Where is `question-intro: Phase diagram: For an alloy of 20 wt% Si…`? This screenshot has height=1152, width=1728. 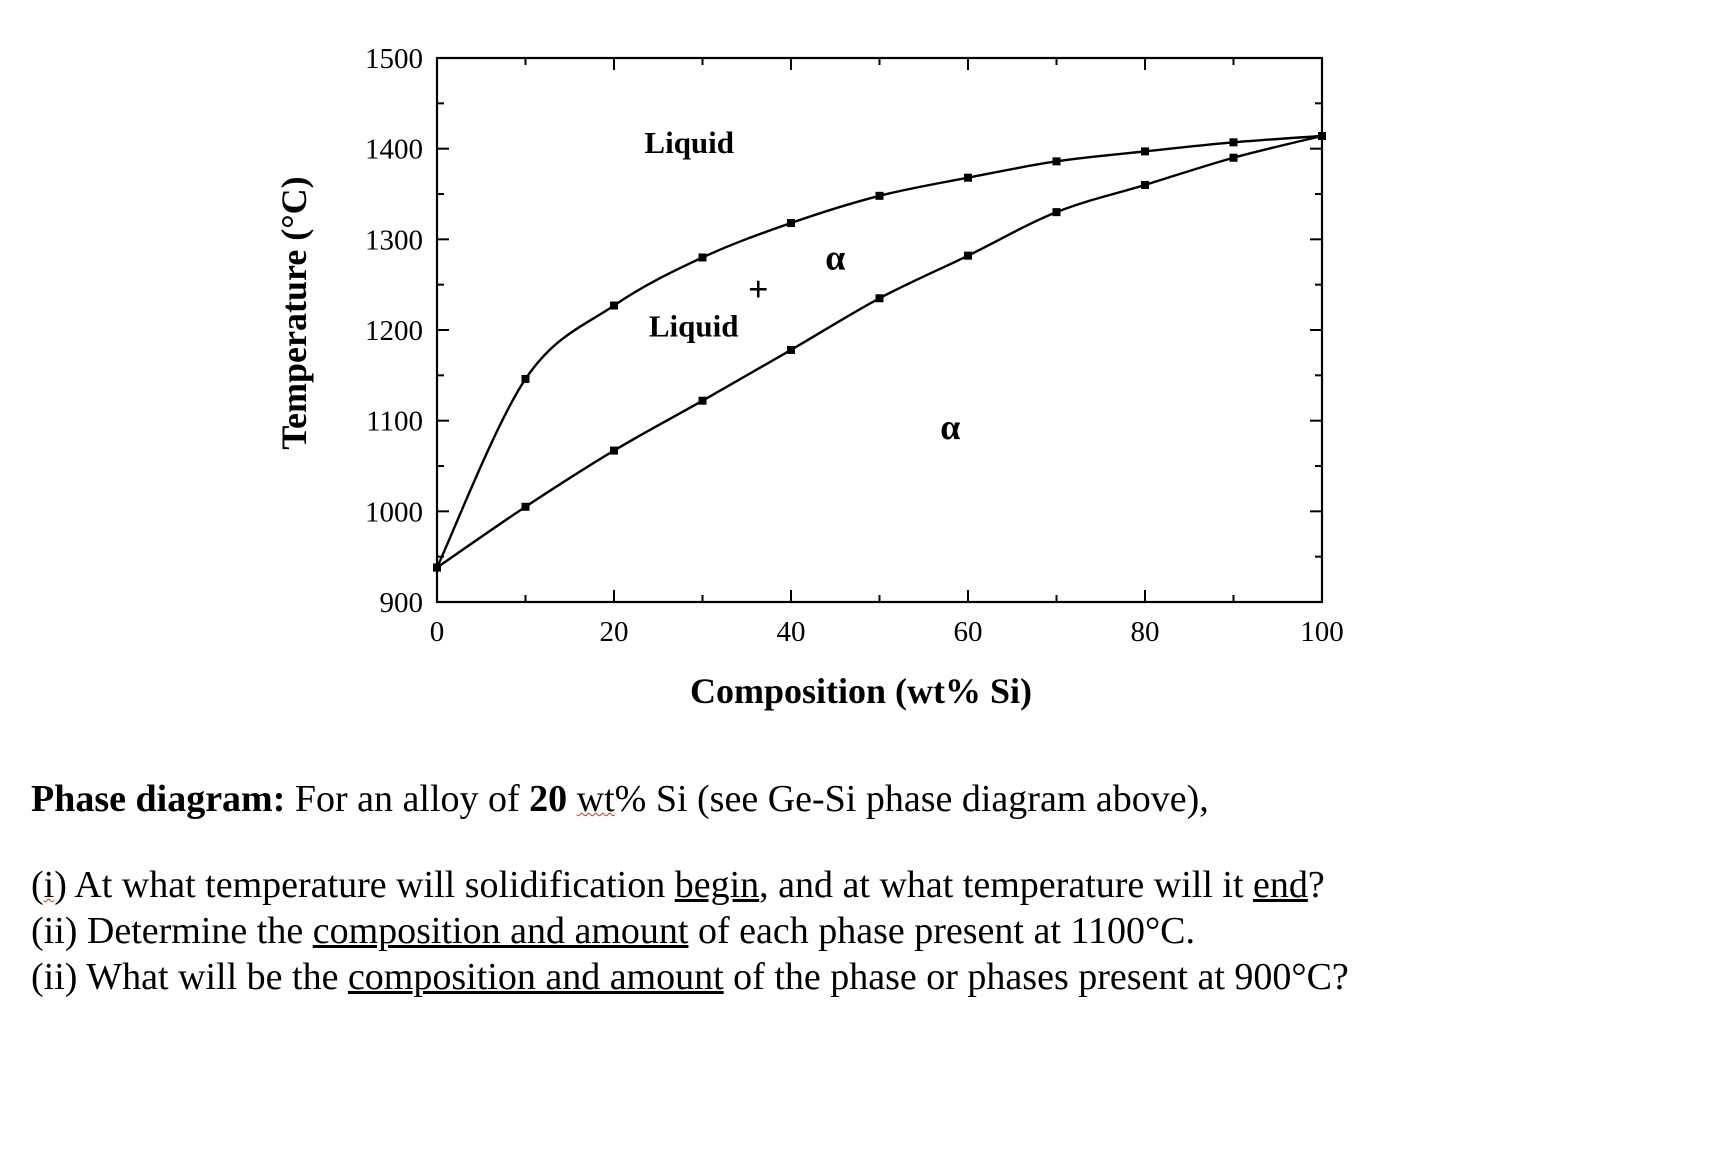
question-intro: Phase diagram: For an alloy of 20 wt% Si… is located at coordinates (861, 799).